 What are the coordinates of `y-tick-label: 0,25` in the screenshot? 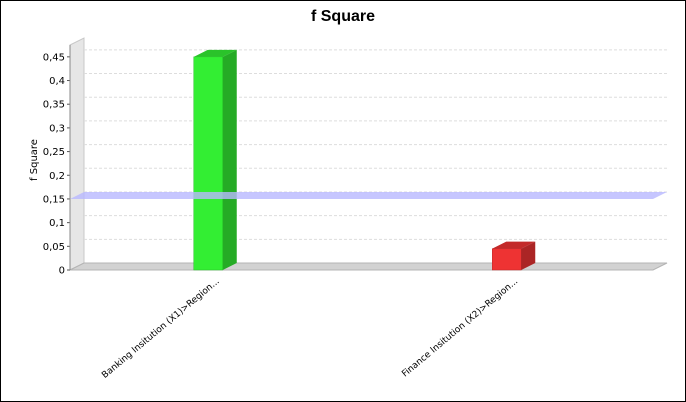 It's located at (54, 152).